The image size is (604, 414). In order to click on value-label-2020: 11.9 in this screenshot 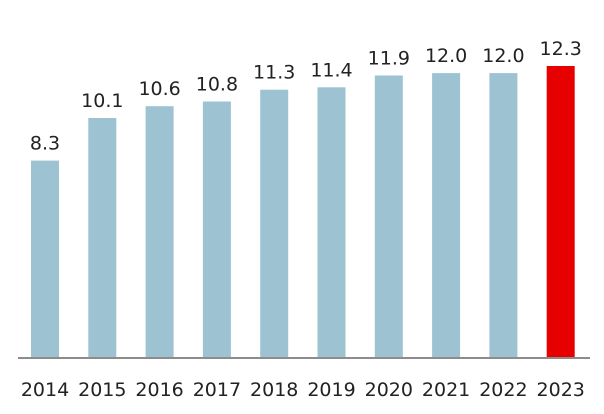, I will do `click(389, 59)`.